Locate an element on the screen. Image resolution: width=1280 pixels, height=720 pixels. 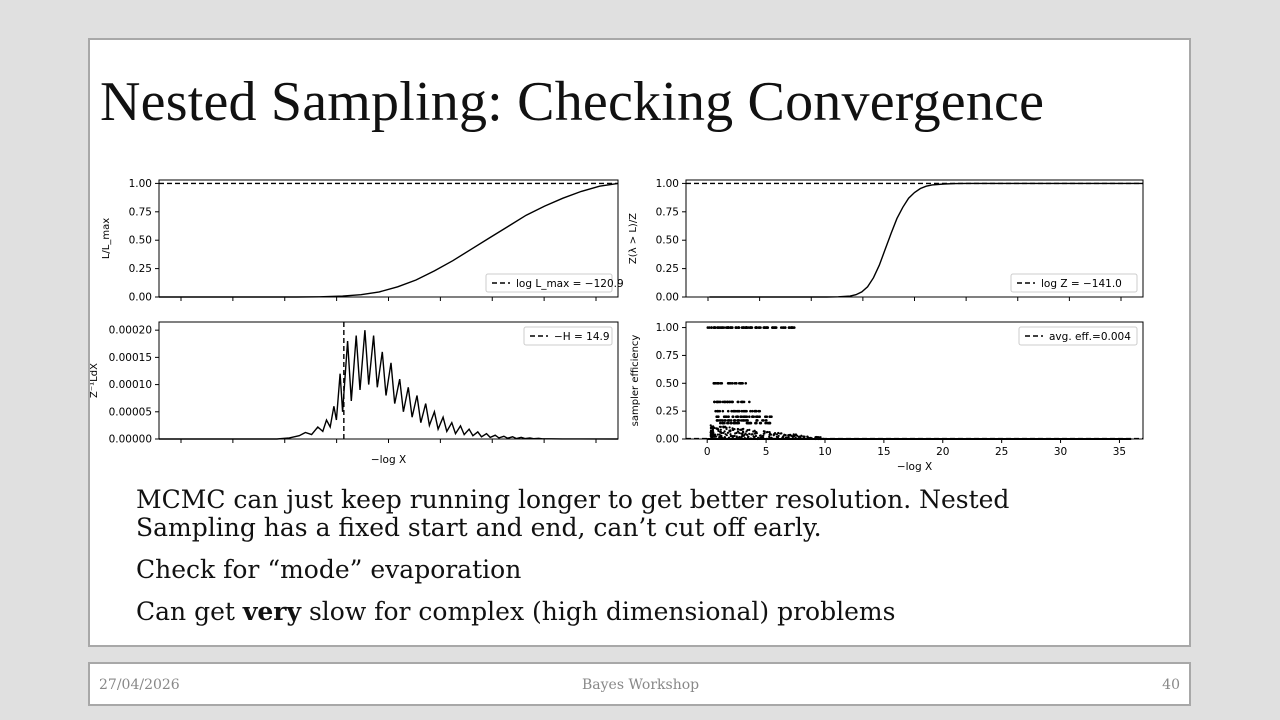
y-tick-label: 0.00020 is located at coordinates (130, 331).